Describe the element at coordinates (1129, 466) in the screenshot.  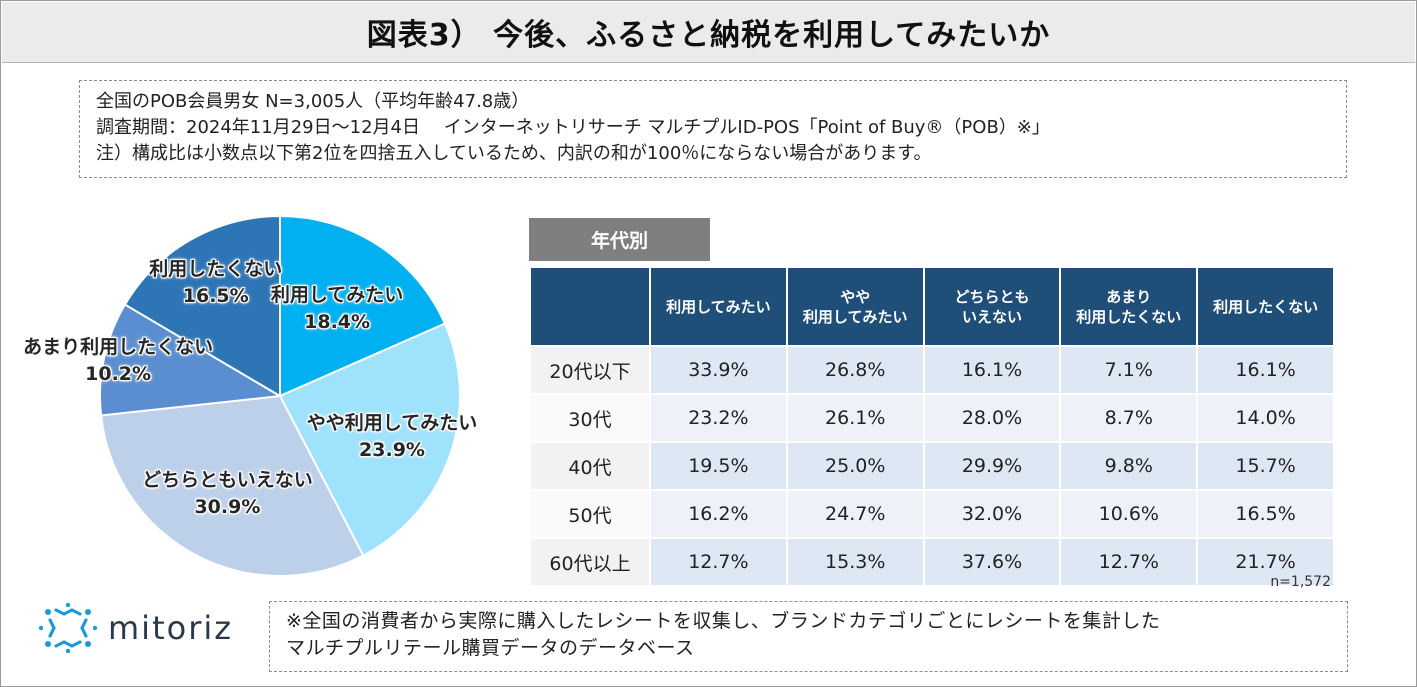
I see `table-cell: 9.8%` at that location.